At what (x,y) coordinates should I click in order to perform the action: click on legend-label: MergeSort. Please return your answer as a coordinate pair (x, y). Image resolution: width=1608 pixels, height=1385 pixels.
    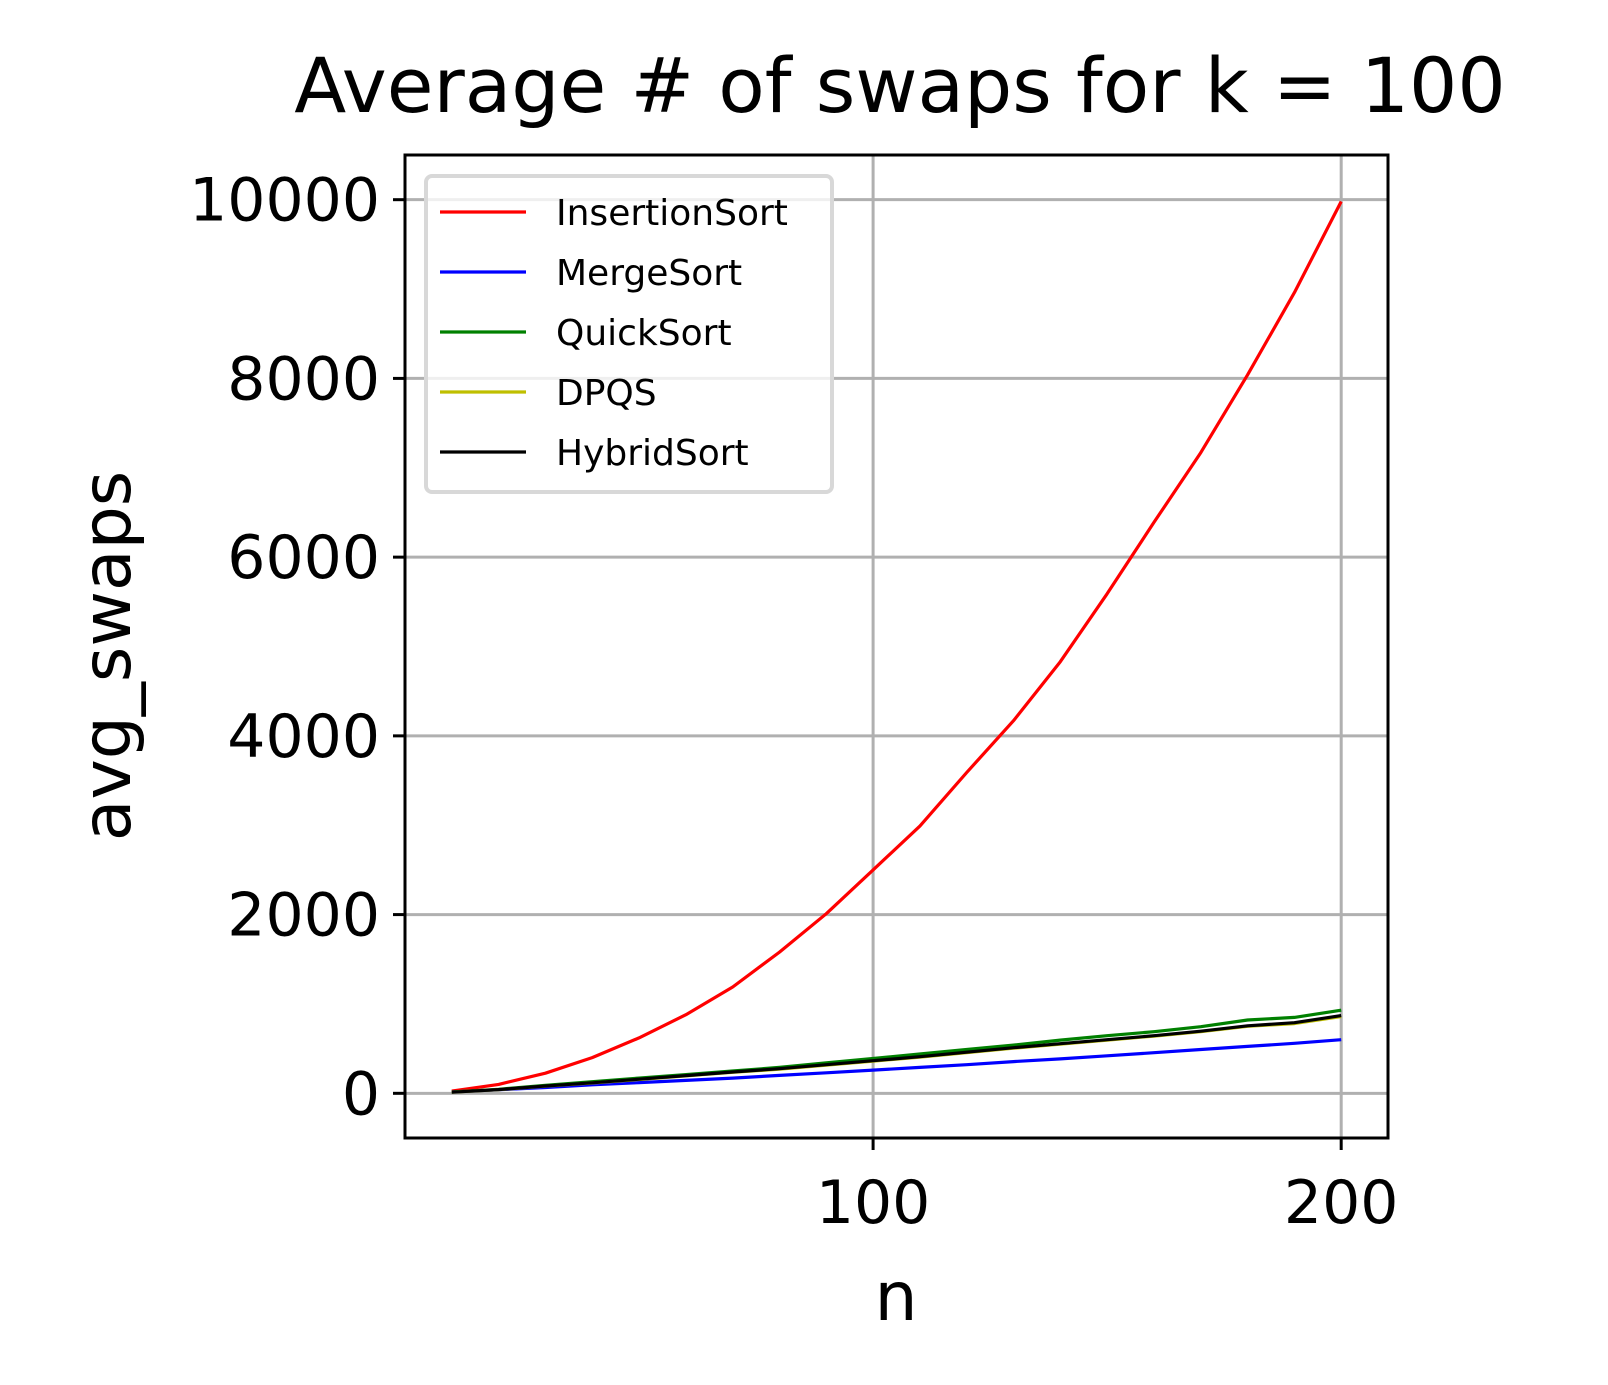
    Looking at the image, I should click on (649, 273).